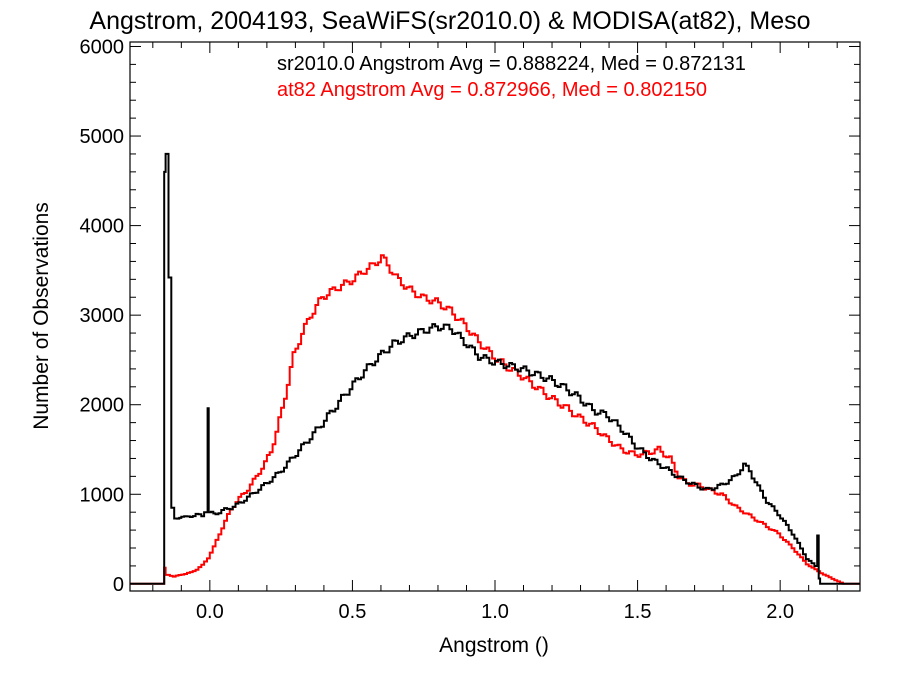  What do you see at coordinates (495, 612) in the screenshot?
I see `x-tick-label: 1.0` at bounding box center [495, 612].